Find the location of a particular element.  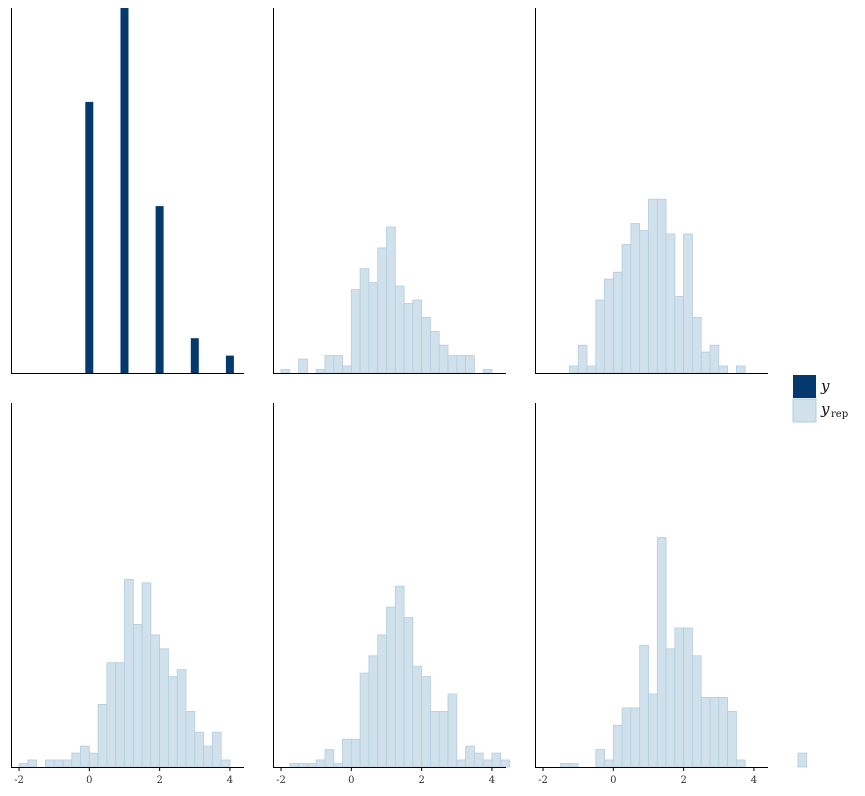

legend-swatch-yrep is located at coordinates (804, 410).